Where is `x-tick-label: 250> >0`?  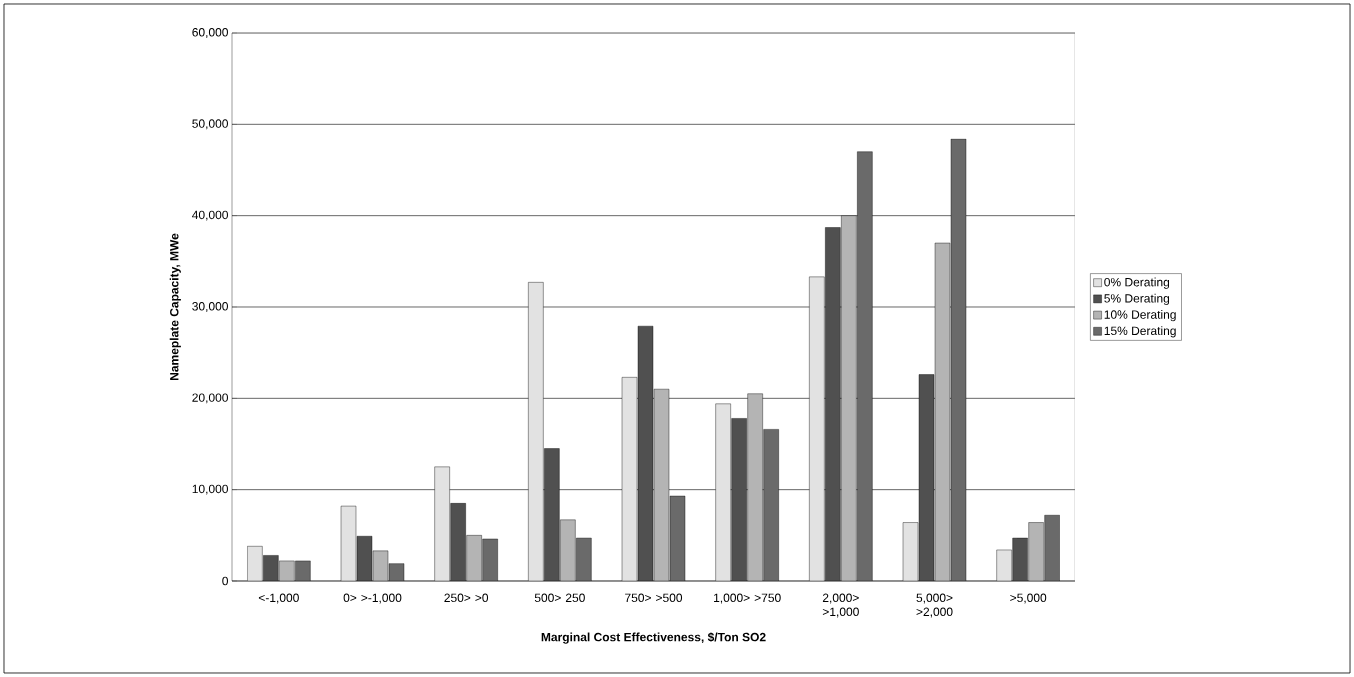 x-tick-label: 250> >0 is located at coordinates (466, 598).